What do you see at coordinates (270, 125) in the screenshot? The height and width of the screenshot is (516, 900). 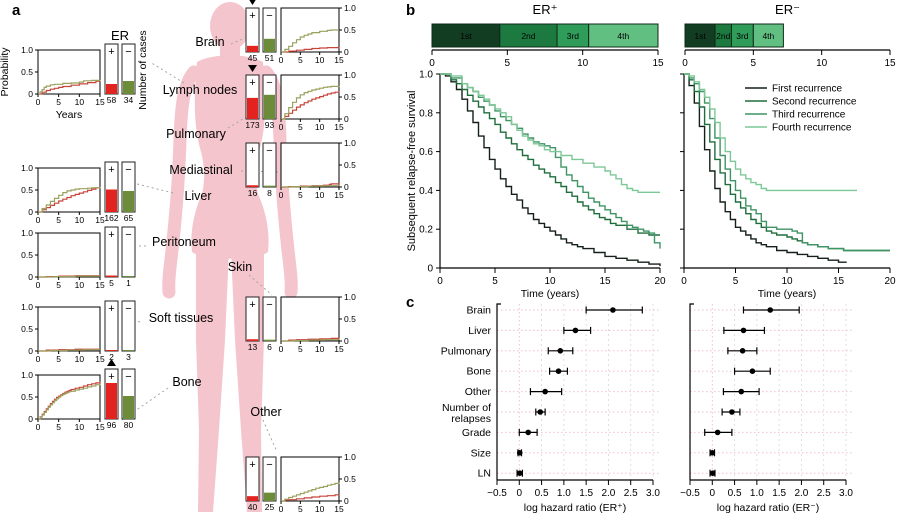 I see `er-minus-count: 93` at bounding box center [270, 125].